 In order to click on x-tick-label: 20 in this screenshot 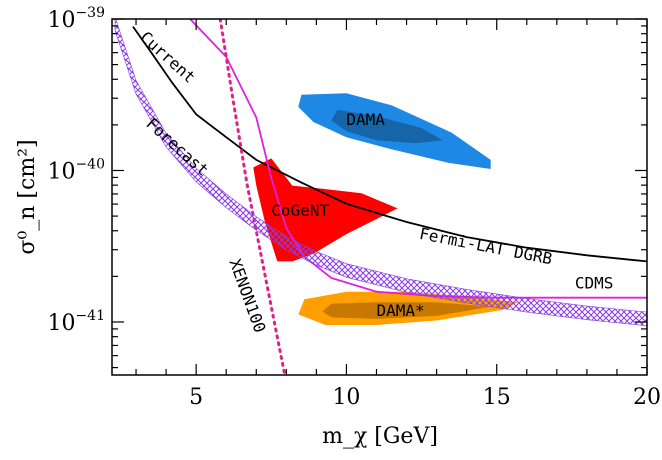, I will do `click(647, 397)`.